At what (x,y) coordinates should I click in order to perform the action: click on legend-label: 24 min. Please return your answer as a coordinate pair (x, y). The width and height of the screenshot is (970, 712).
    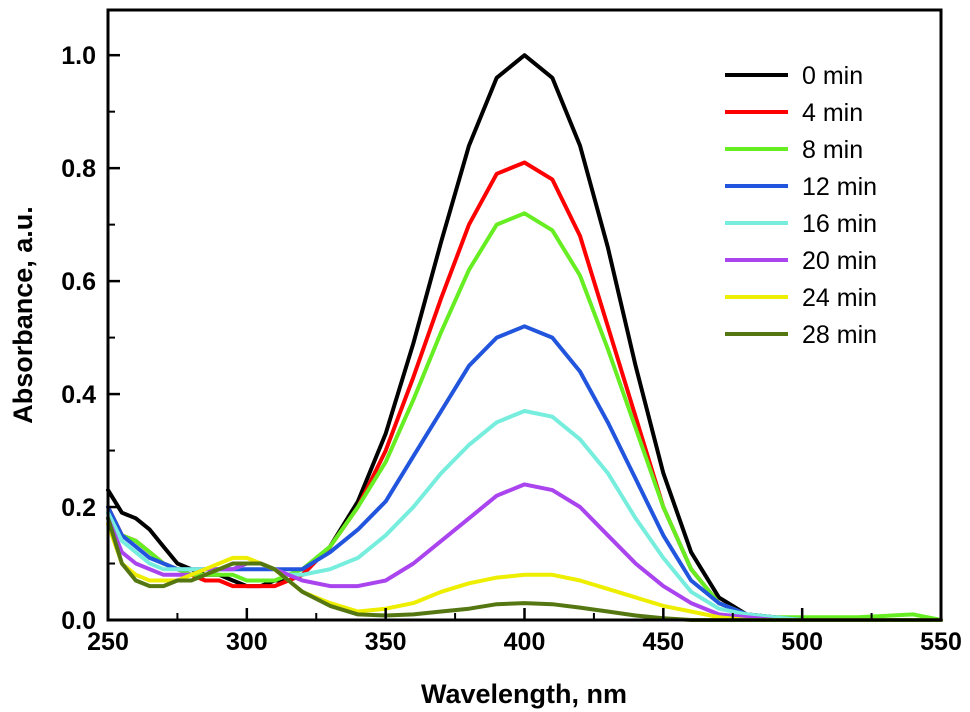
    Looking at the image, I should click on (839, 298).